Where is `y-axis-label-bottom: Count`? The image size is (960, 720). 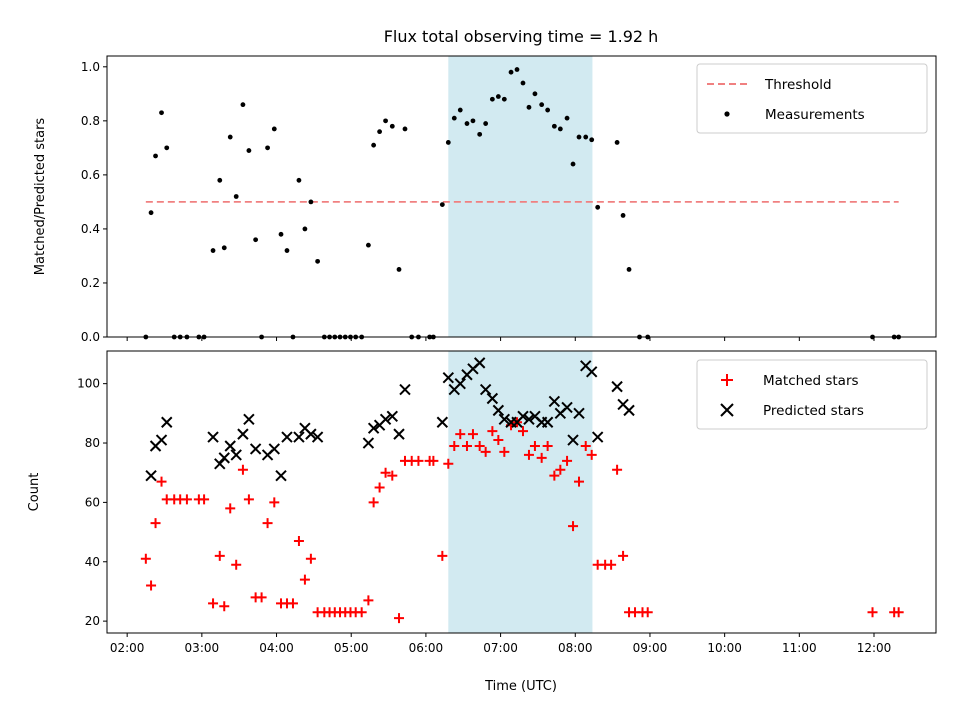
y-axis-label-bottom: Count is located at coordinates (34, 492).